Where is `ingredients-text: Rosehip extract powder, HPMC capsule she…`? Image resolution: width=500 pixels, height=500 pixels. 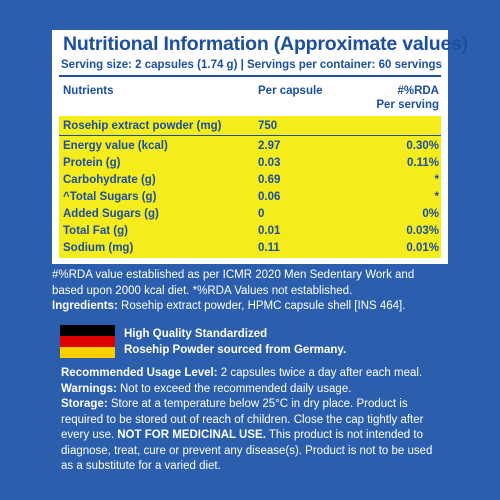 ingredients-text: Rosehip extract powder, HPMC capsule she… is located at coordinates (261, 306).